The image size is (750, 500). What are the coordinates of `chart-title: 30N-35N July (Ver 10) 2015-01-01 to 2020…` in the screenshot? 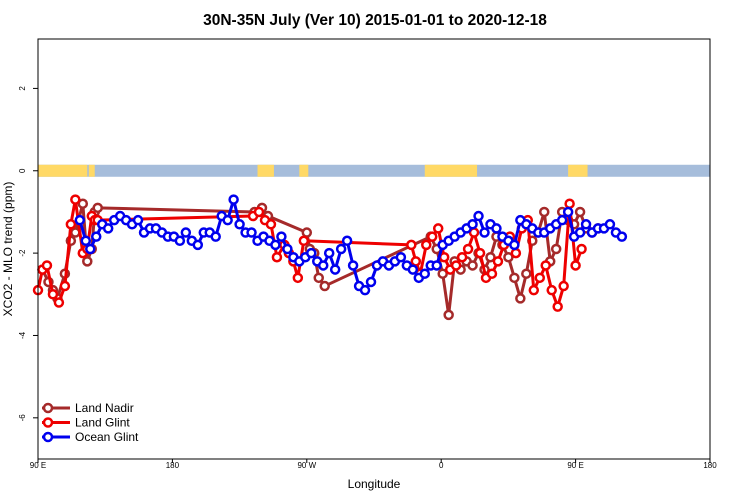 It's located at (375, 20).